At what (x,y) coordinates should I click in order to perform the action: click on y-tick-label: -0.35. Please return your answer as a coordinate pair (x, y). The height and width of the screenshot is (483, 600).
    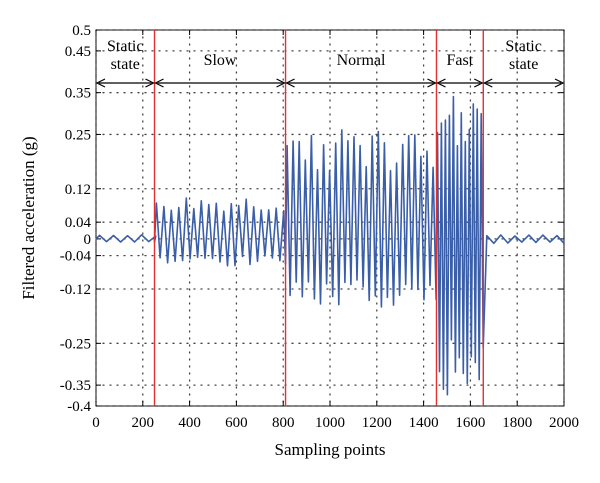
    Looking at the image, I should click on (75, 386).